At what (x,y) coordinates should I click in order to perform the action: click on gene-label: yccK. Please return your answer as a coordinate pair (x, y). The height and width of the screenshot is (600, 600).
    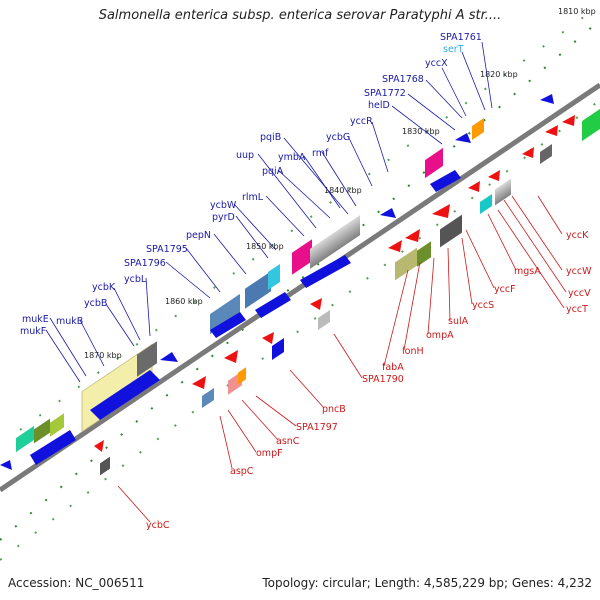
    Looking at the image, I should click on (577, 235).